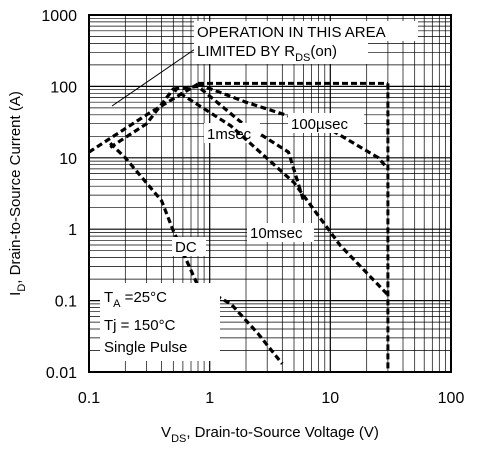 The width and height of the screenshot is (479, 452). Describe the element at coordinates (330, 398) in the screenshot. I see `x-tick-label: 10` at that location.